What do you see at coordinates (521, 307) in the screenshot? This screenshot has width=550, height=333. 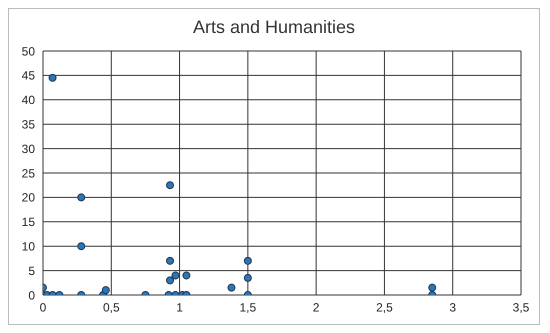 I see `x-tick-label: 3,5` at bounding box center [521, 307].